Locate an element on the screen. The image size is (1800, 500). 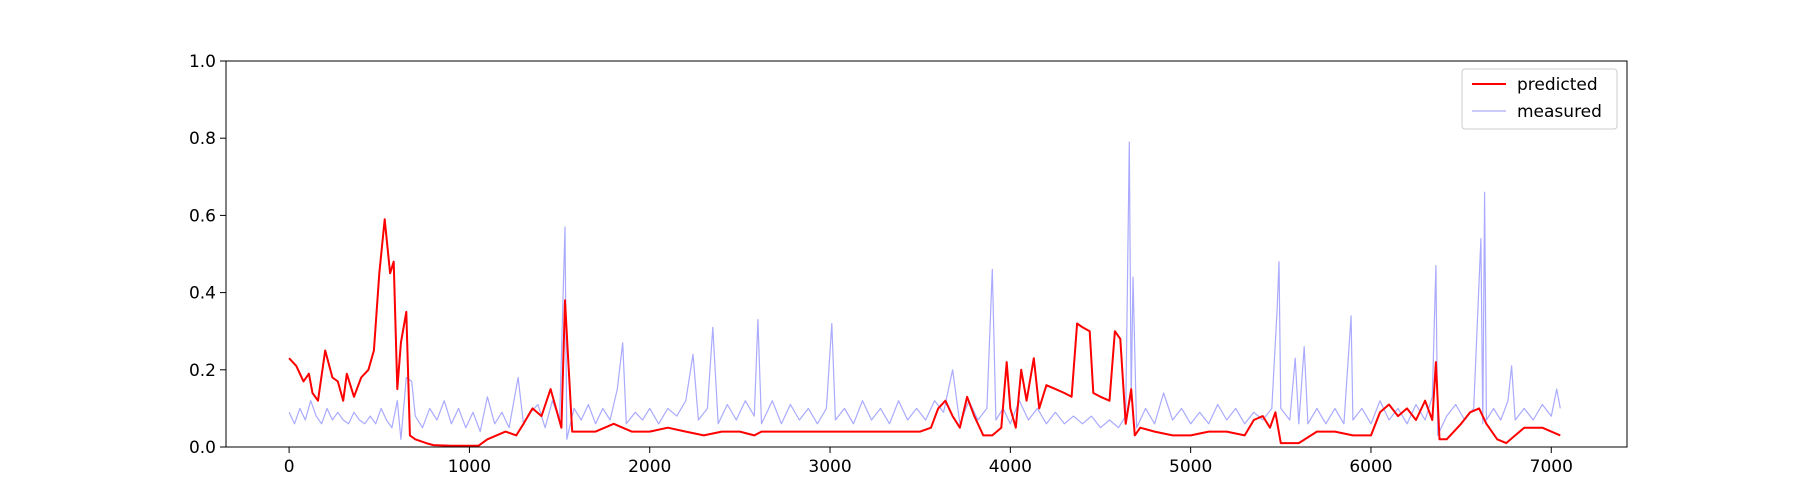
y-tick-label: 0.4 is located at coordinates (202, 294).